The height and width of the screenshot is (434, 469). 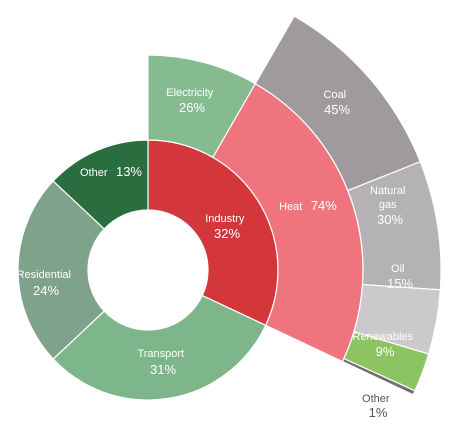 What do you see at coordinates (46, 281) in the screenshot?
I see `label-residential: Residential 24%` at bounding box center [46, 281].